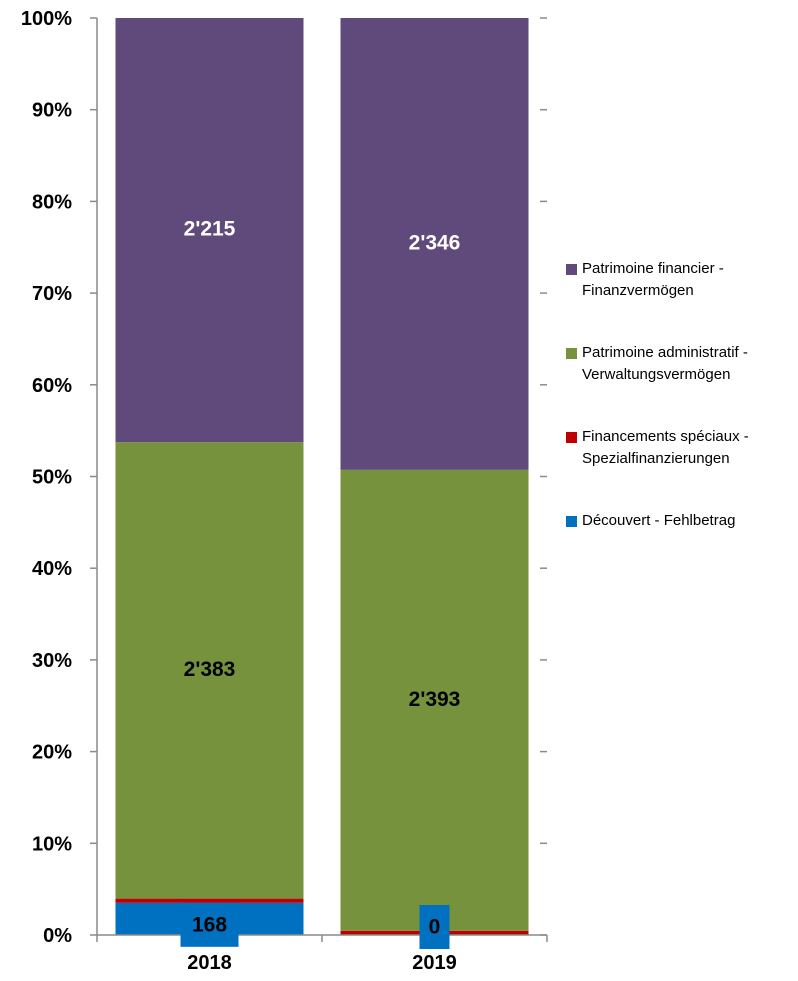 This screenshot has width=798, height=981. I want to click on data-label: 0, so click(435, 927).